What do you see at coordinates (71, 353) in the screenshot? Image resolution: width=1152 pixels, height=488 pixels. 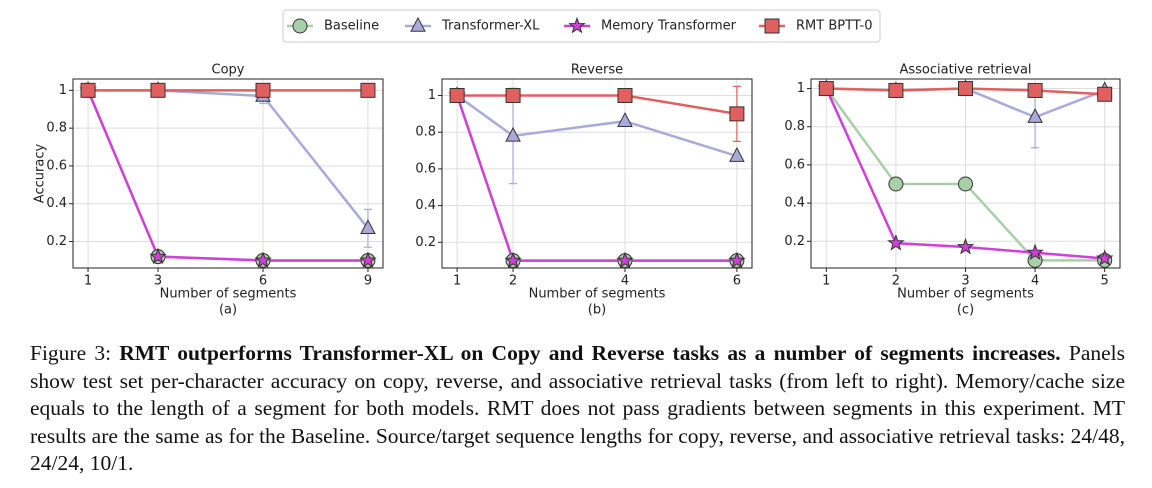 I see `caption-label: Figure 3:` at bounding box center [71, 353].